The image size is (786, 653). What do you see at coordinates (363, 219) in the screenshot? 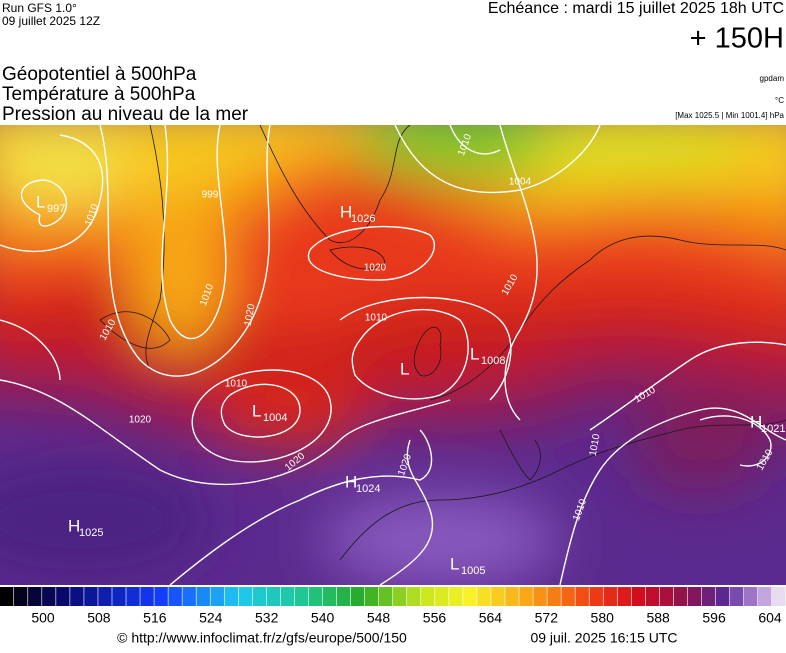
I see `pressure-value: 1026` at bounding box center [363, 219].